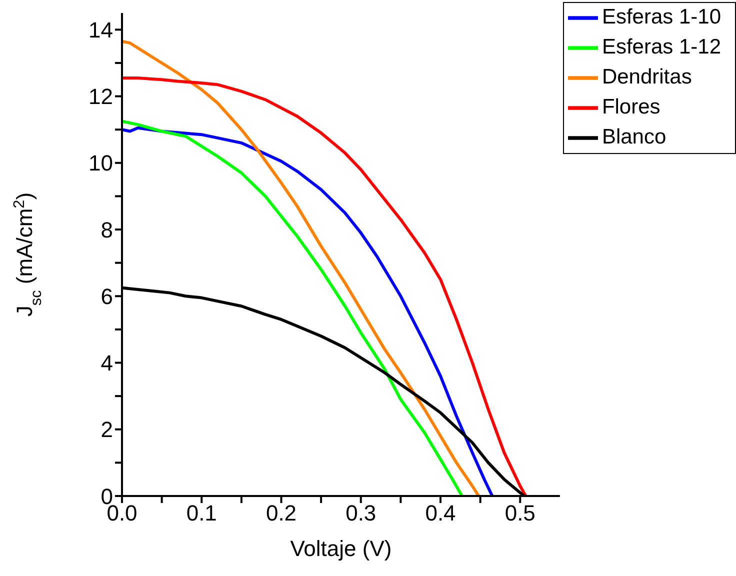  What do you see at coordinates (106, 363) in the screenshot?
I see `y-tick-label: 4` at bounding box center [106, 363].